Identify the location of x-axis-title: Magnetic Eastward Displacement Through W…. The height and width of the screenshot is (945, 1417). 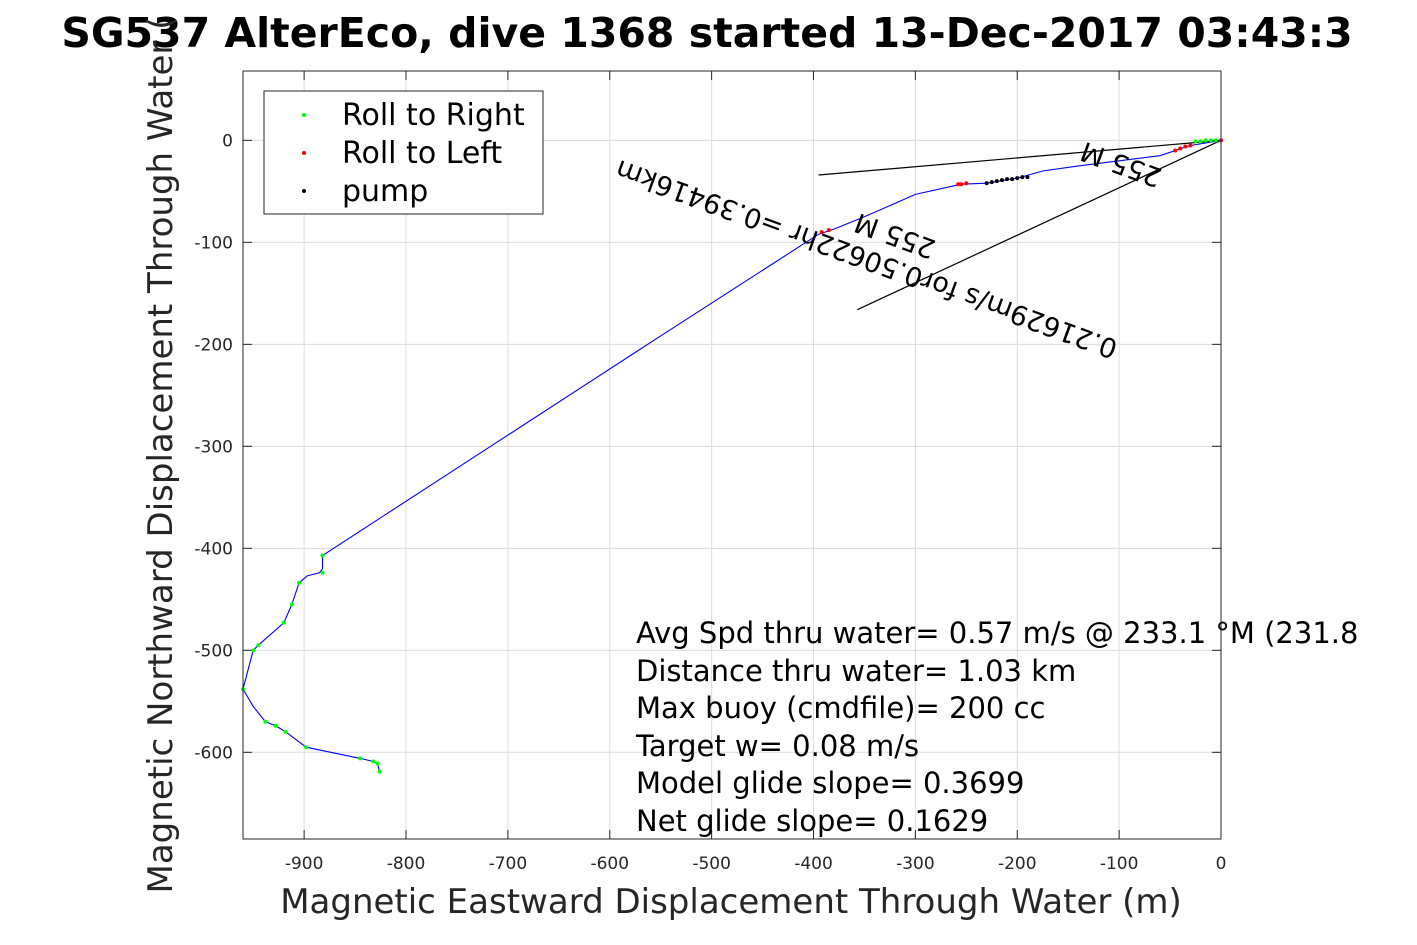
(731, 902).